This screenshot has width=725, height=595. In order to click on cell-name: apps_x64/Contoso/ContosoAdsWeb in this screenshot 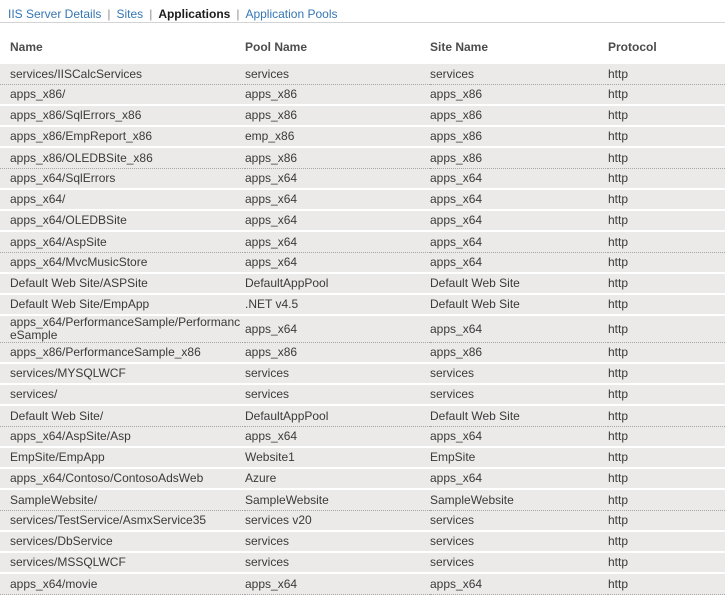, I will do `click(122, 479)`.